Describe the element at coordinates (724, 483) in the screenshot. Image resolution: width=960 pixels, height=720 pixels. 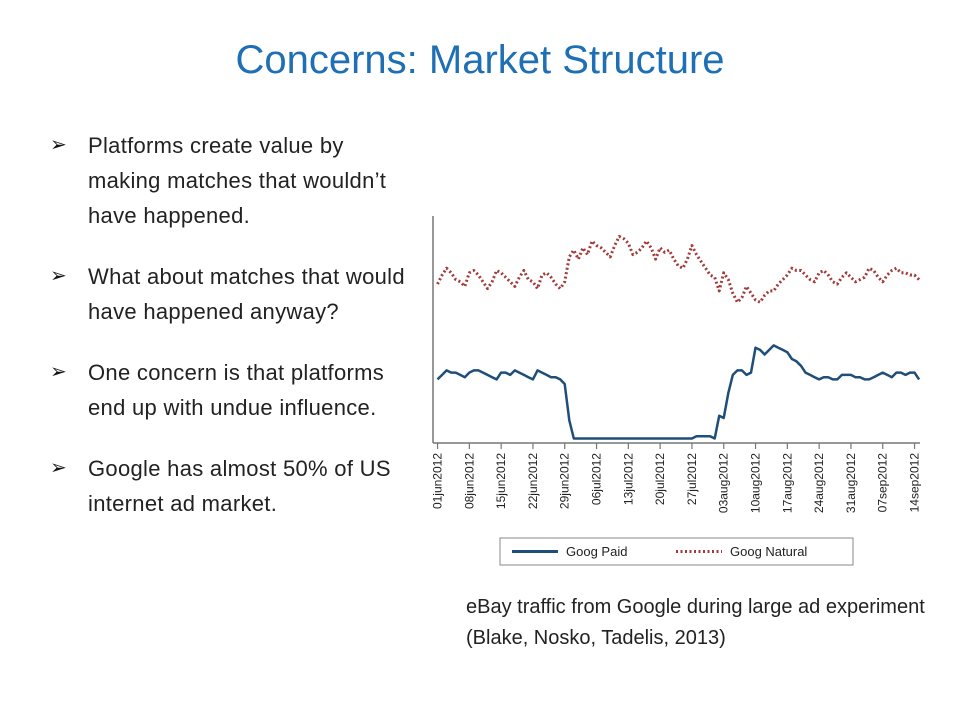
I see `x-tick-label: 03aug2012` at that location.